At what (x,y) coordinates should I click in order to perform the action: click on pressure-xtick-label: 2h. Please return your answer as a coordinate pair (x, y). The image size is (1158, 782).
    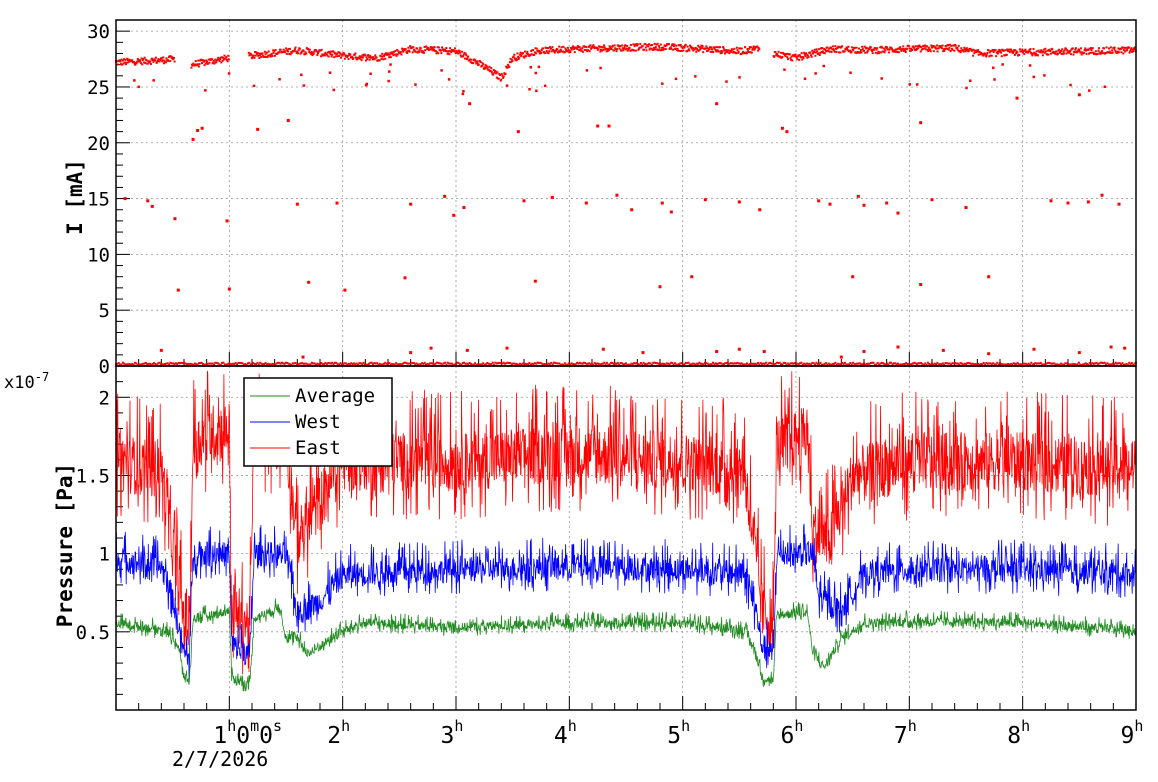
    Looking at the image, I should click on (338, 733).